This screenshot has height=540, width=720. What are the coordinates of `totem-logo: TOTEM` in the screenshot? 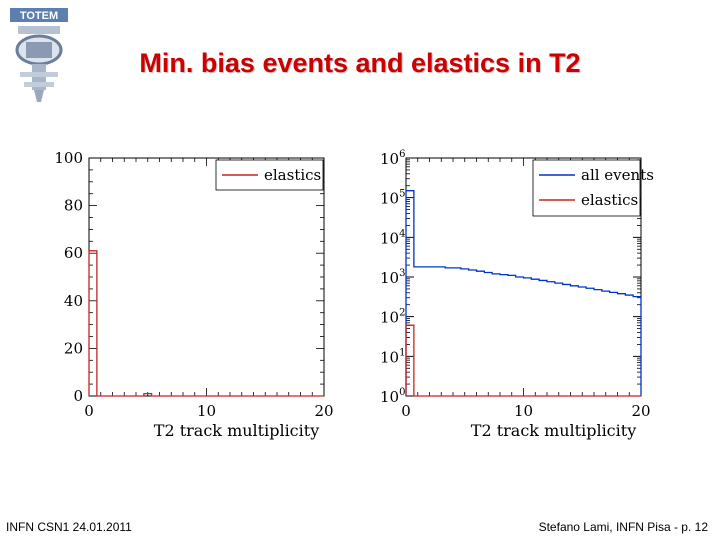 It's located at (40, 57).